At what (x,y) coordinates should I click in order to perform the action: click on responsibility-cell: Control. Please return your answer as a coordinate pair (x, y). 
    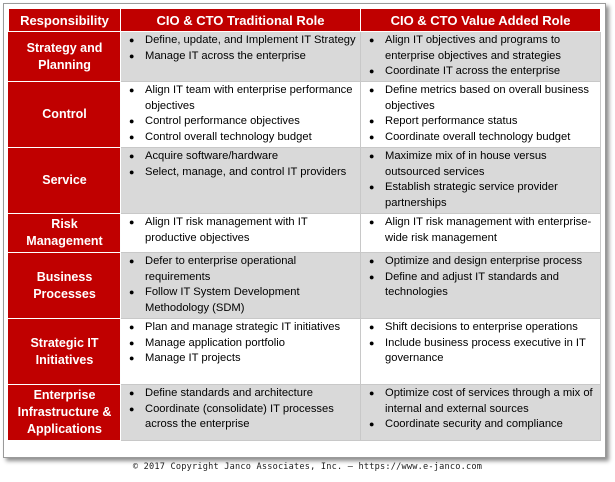
    Looking at the image, I should click on (64, 114).